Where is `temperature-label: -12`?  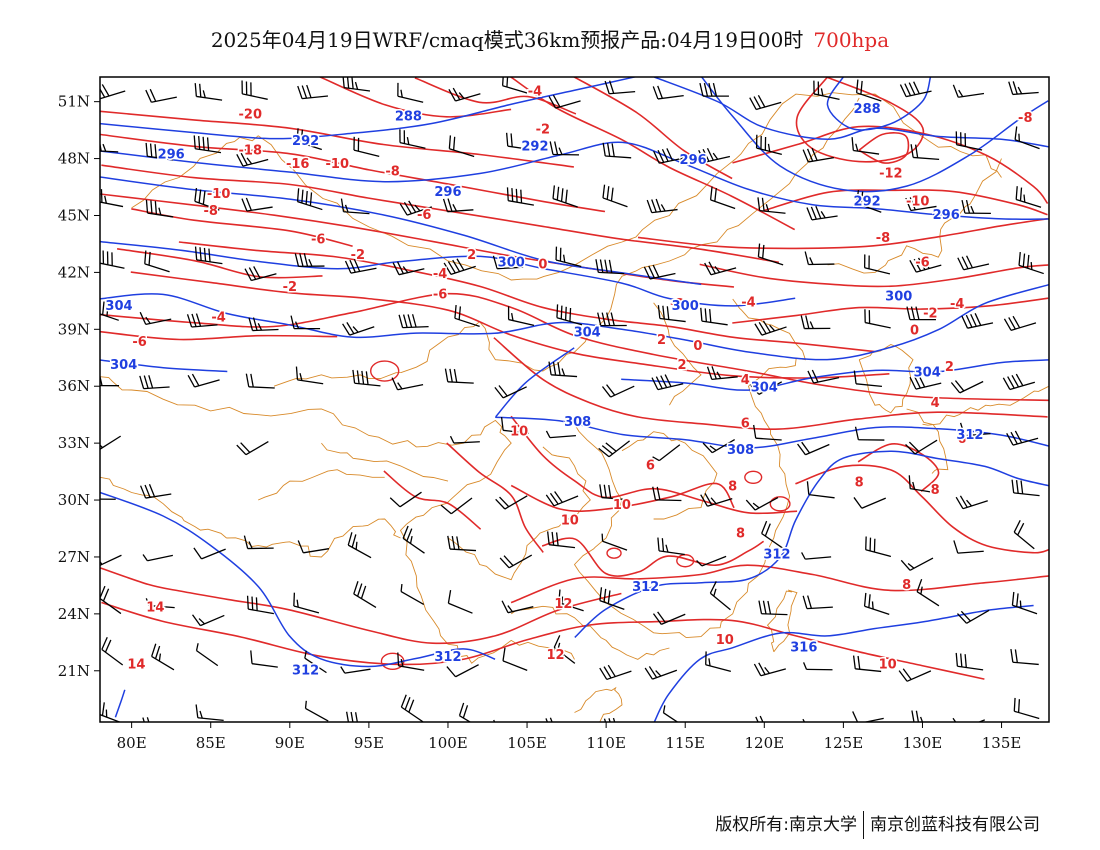 temperature-label: -12 is located at coordinates (891, 173).